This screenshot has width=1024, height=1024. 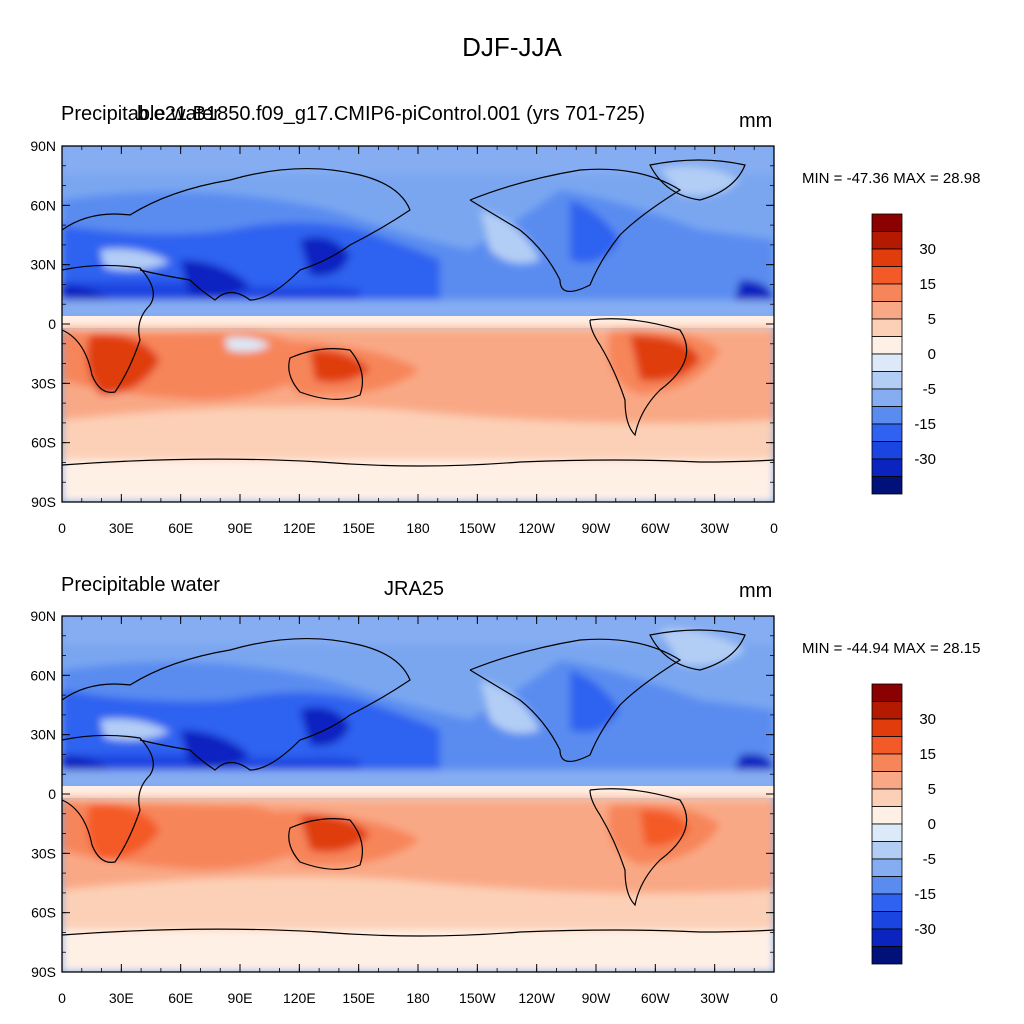 I want to click on panel2-units: mm, so click(x=756, y=591).